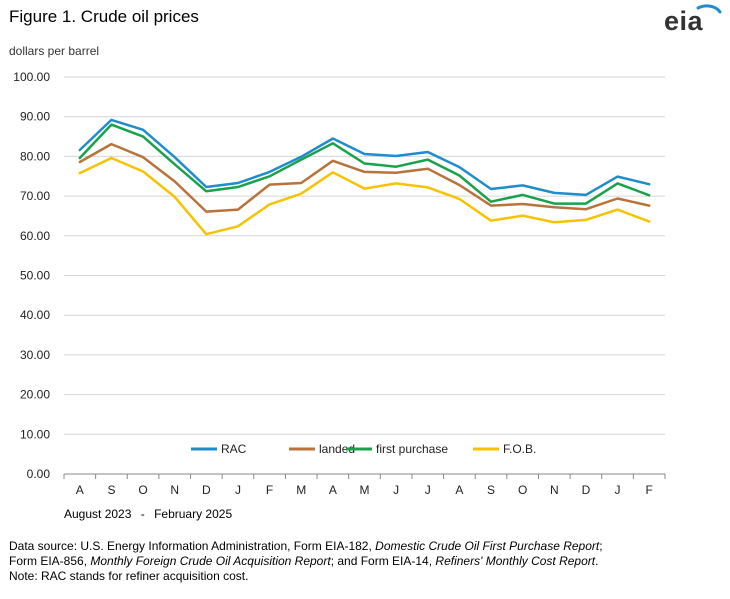 The height and width of the screenshot is (599, 730). Describe the element at coordinates (35, 117) in the screenshot. I see `y-tick-label: 90.00` at that location.